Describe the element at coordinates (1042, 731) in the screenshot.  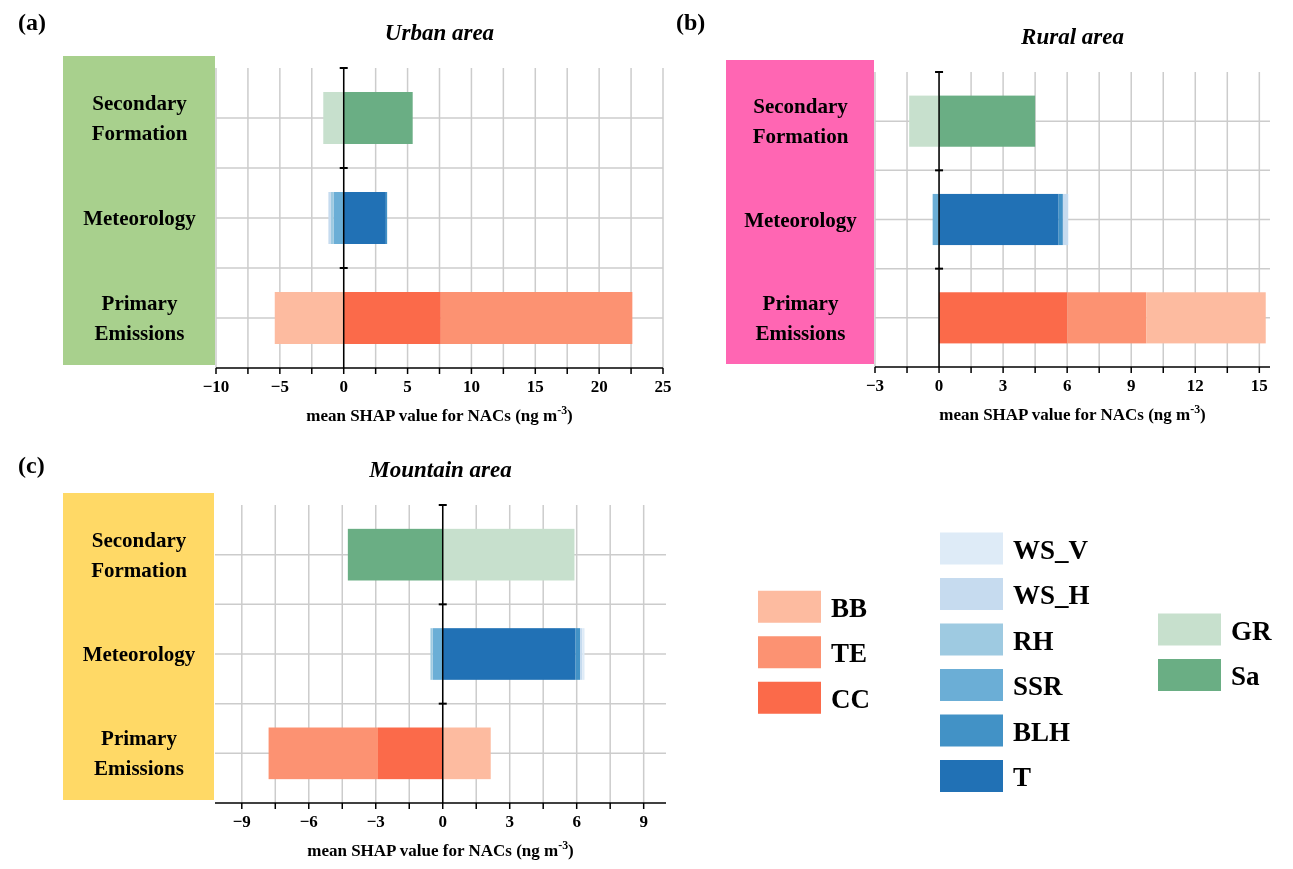
I see `legend-label: BLH` at that location.